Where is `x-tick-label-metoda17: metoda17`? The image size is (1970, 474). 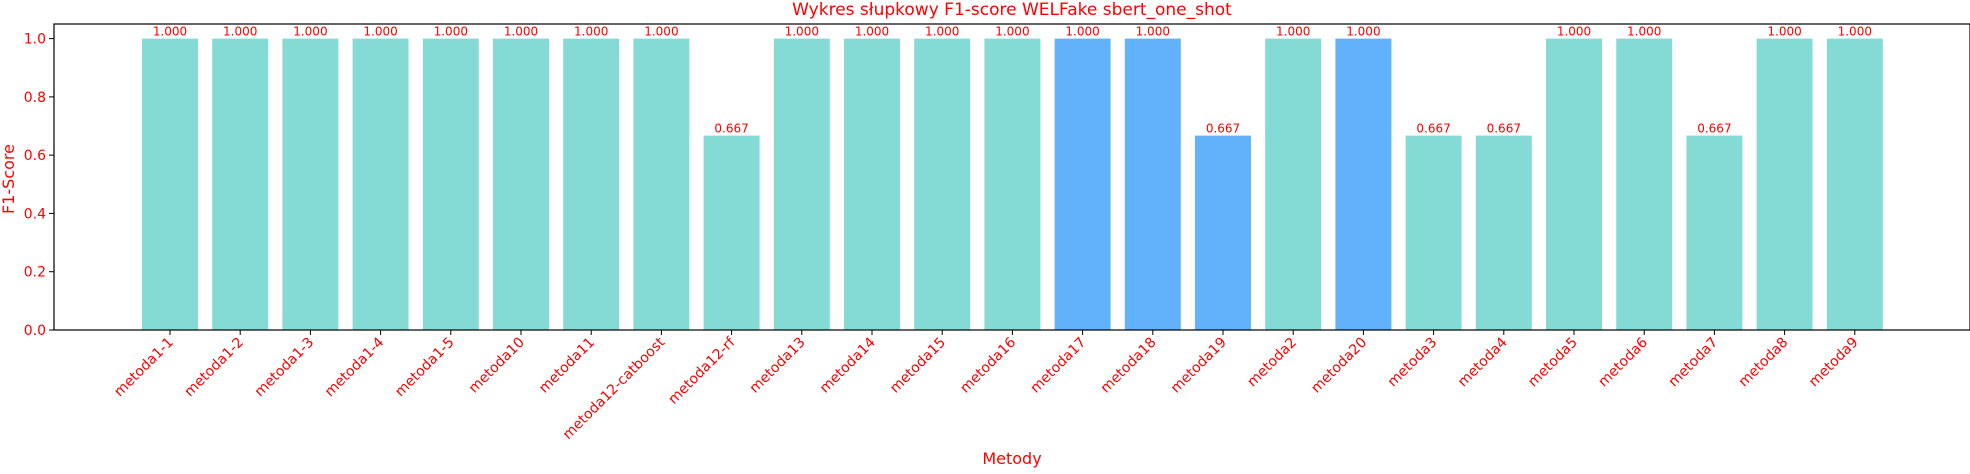 x-tick-label-metoda17: metoda17 is located at coordinates (1058, 366).